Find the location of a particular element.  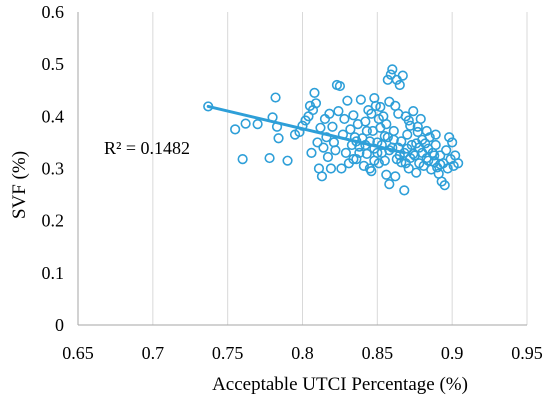

y-tick-label: 0 is located at coordinates (59, 325).